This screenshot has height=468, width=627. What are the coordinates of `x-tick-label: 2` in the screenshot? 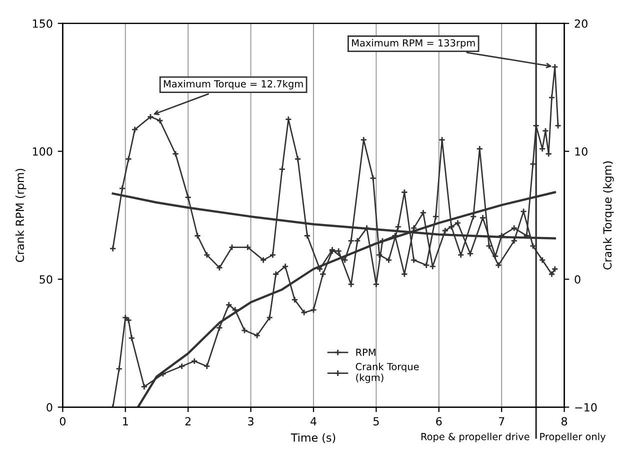 It's located at (188, 421).